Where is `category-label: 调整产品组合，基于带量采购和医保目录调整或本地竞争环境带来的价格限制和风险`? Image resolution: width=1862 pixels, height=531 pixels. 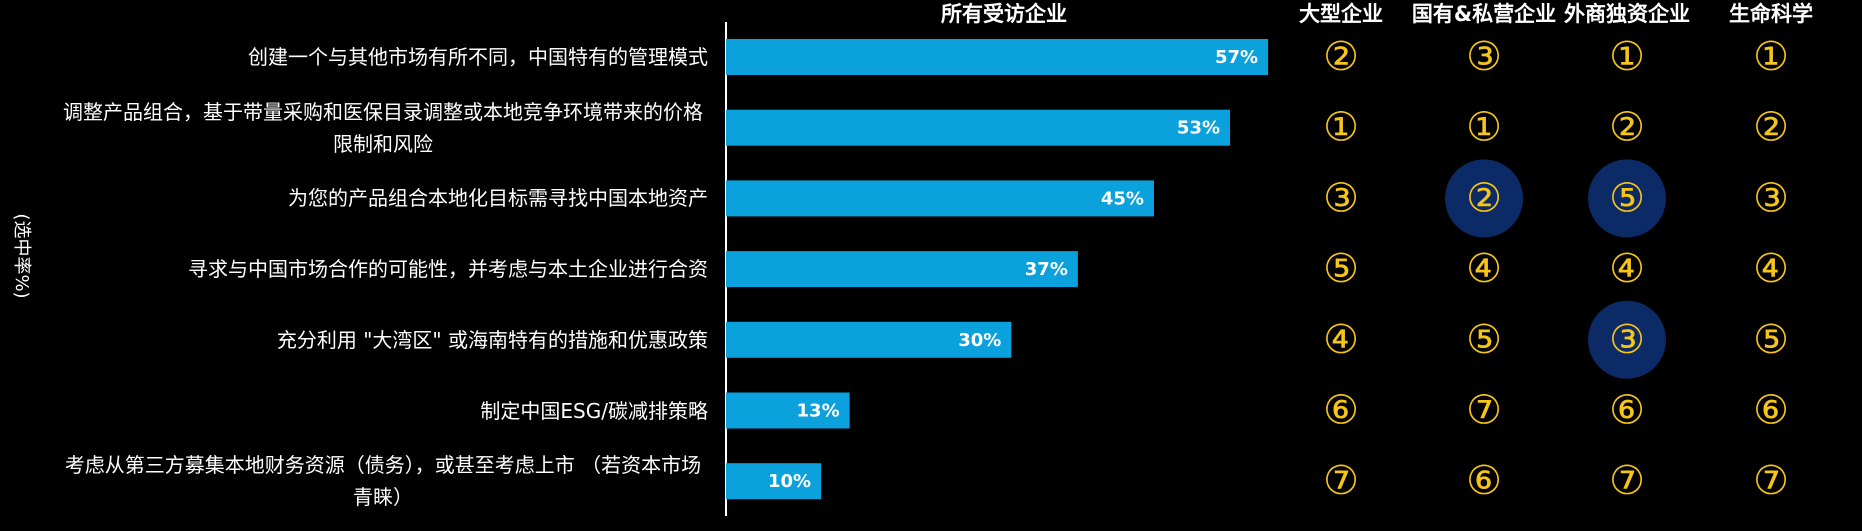
category-label: 调整产品组合，基于带量采购和医保目录调整或本地竞争环境带来的价格限制和风险 is located at coordinates (383, 128).